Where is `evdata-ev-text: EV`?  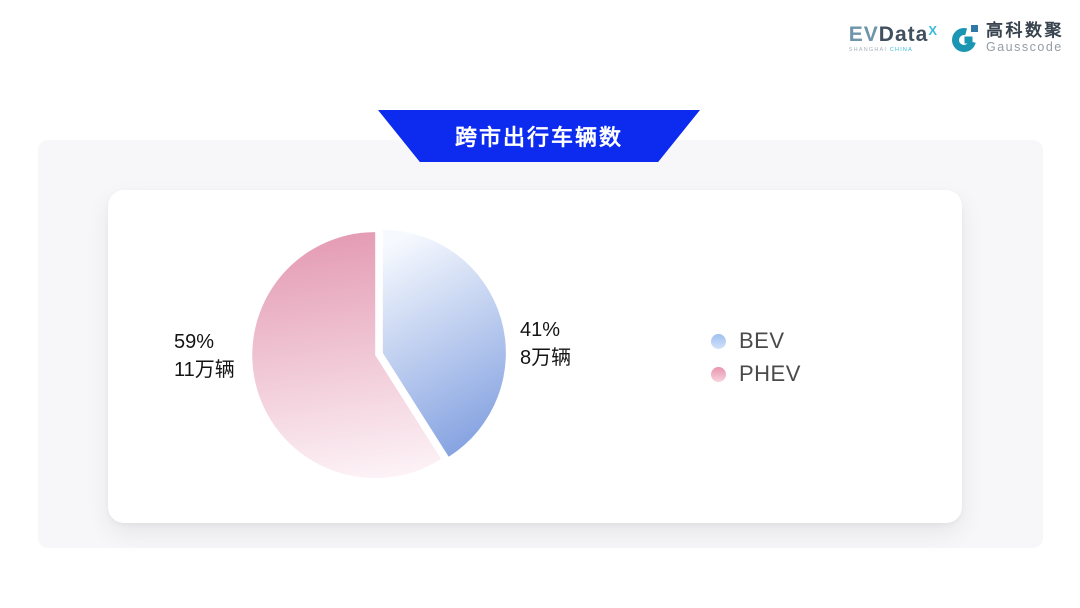
evdata-ev-text: EV is located at coordinates (863, 34).